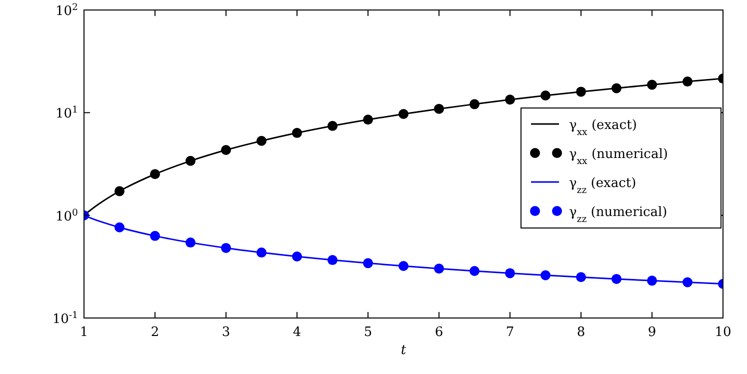 This screenshot has height=374, width=747. I want to click on x-tick-label: 6, so click(439, 332).